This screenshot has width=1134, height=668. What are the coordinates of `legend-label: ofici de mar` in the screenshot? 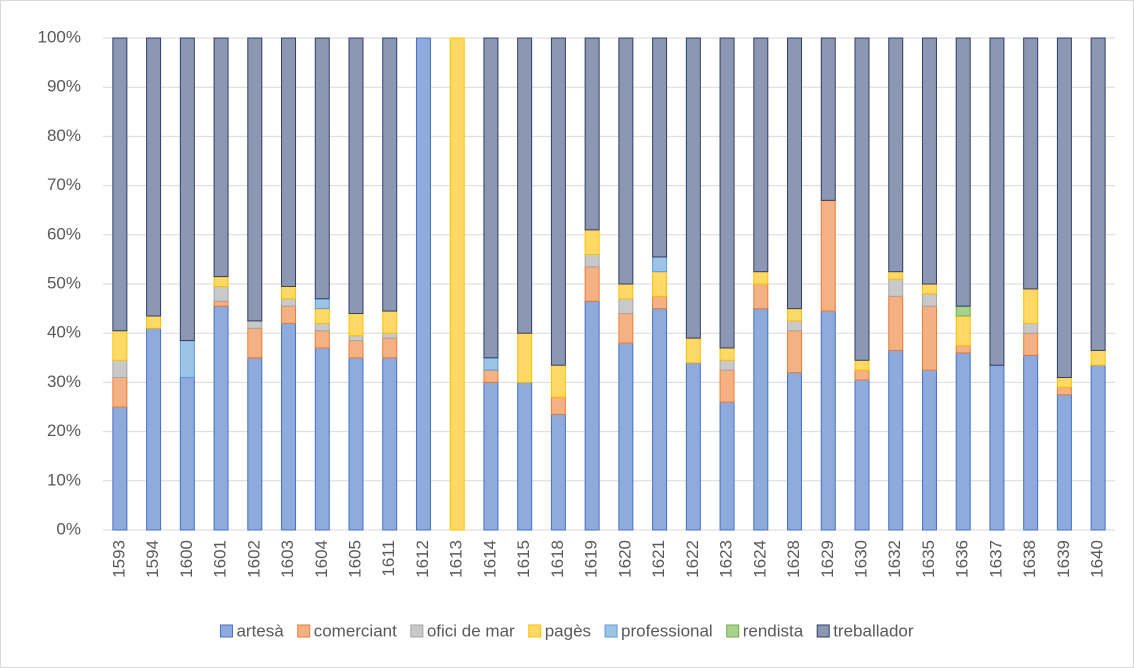 It's located at (471, 630).